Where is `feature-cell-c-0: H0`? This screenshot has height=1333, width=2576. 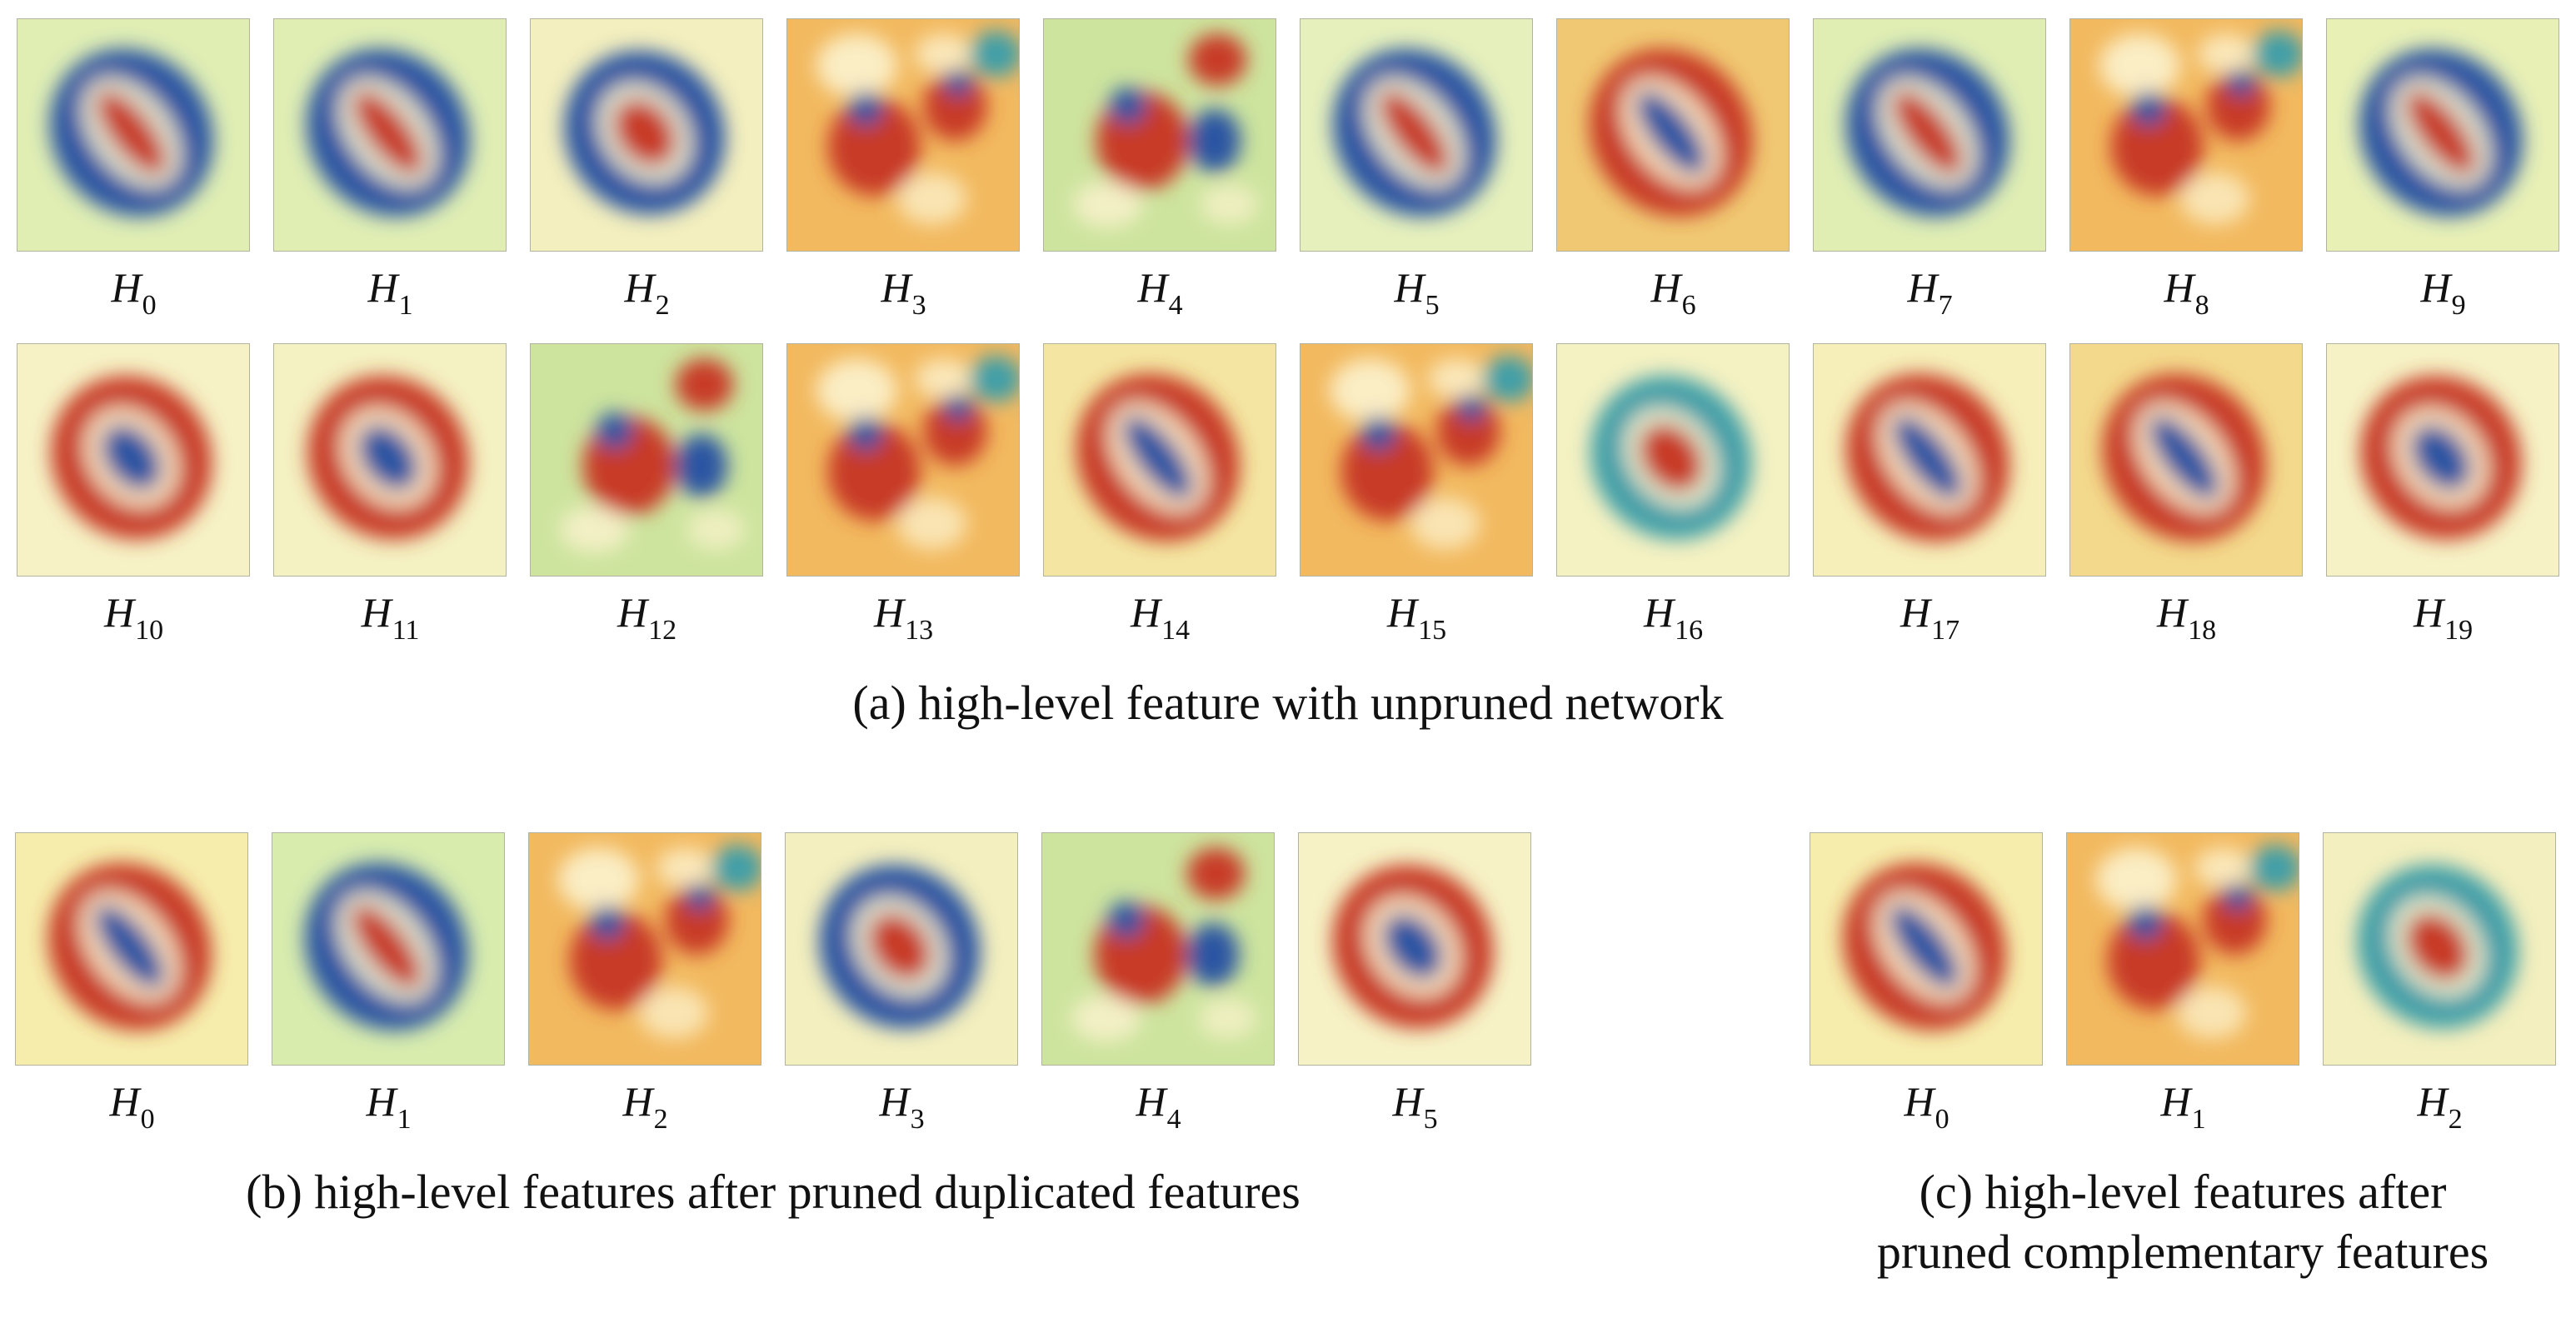
feature-cell-c-0: H0 is located at coordinates (1926, 994).